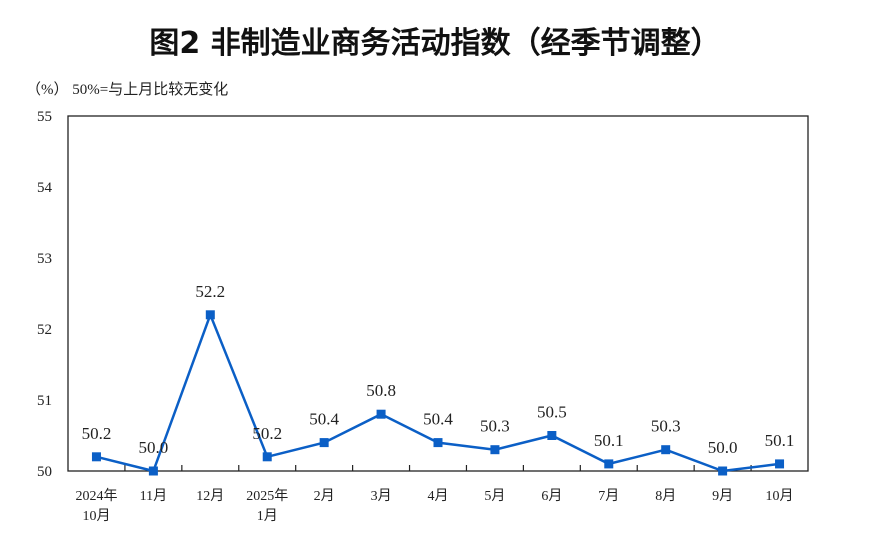 Image resolution: width=870 pixels, height=539 pixels. Describe the element at coordinates (494, 496) in the screenshot. I see `x-tick-label: 5月` at that location.